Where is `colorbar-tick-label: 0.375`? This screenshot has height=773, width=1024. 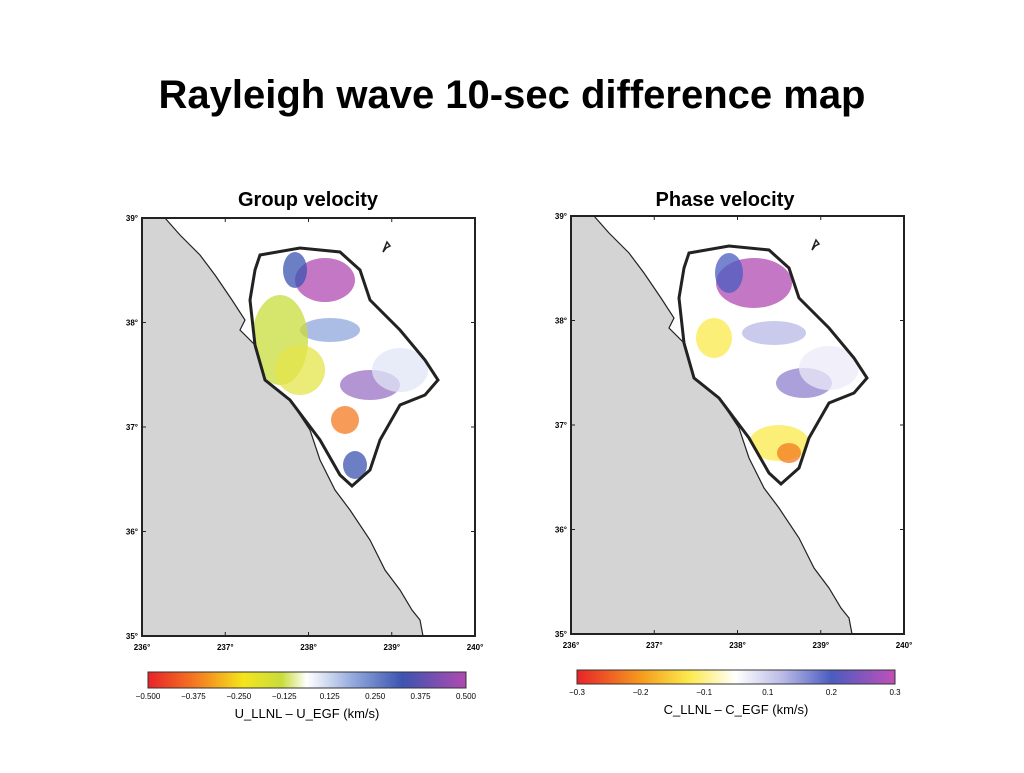
colorbar-tick-label: 0.375 is located at coordinates (421, 696).